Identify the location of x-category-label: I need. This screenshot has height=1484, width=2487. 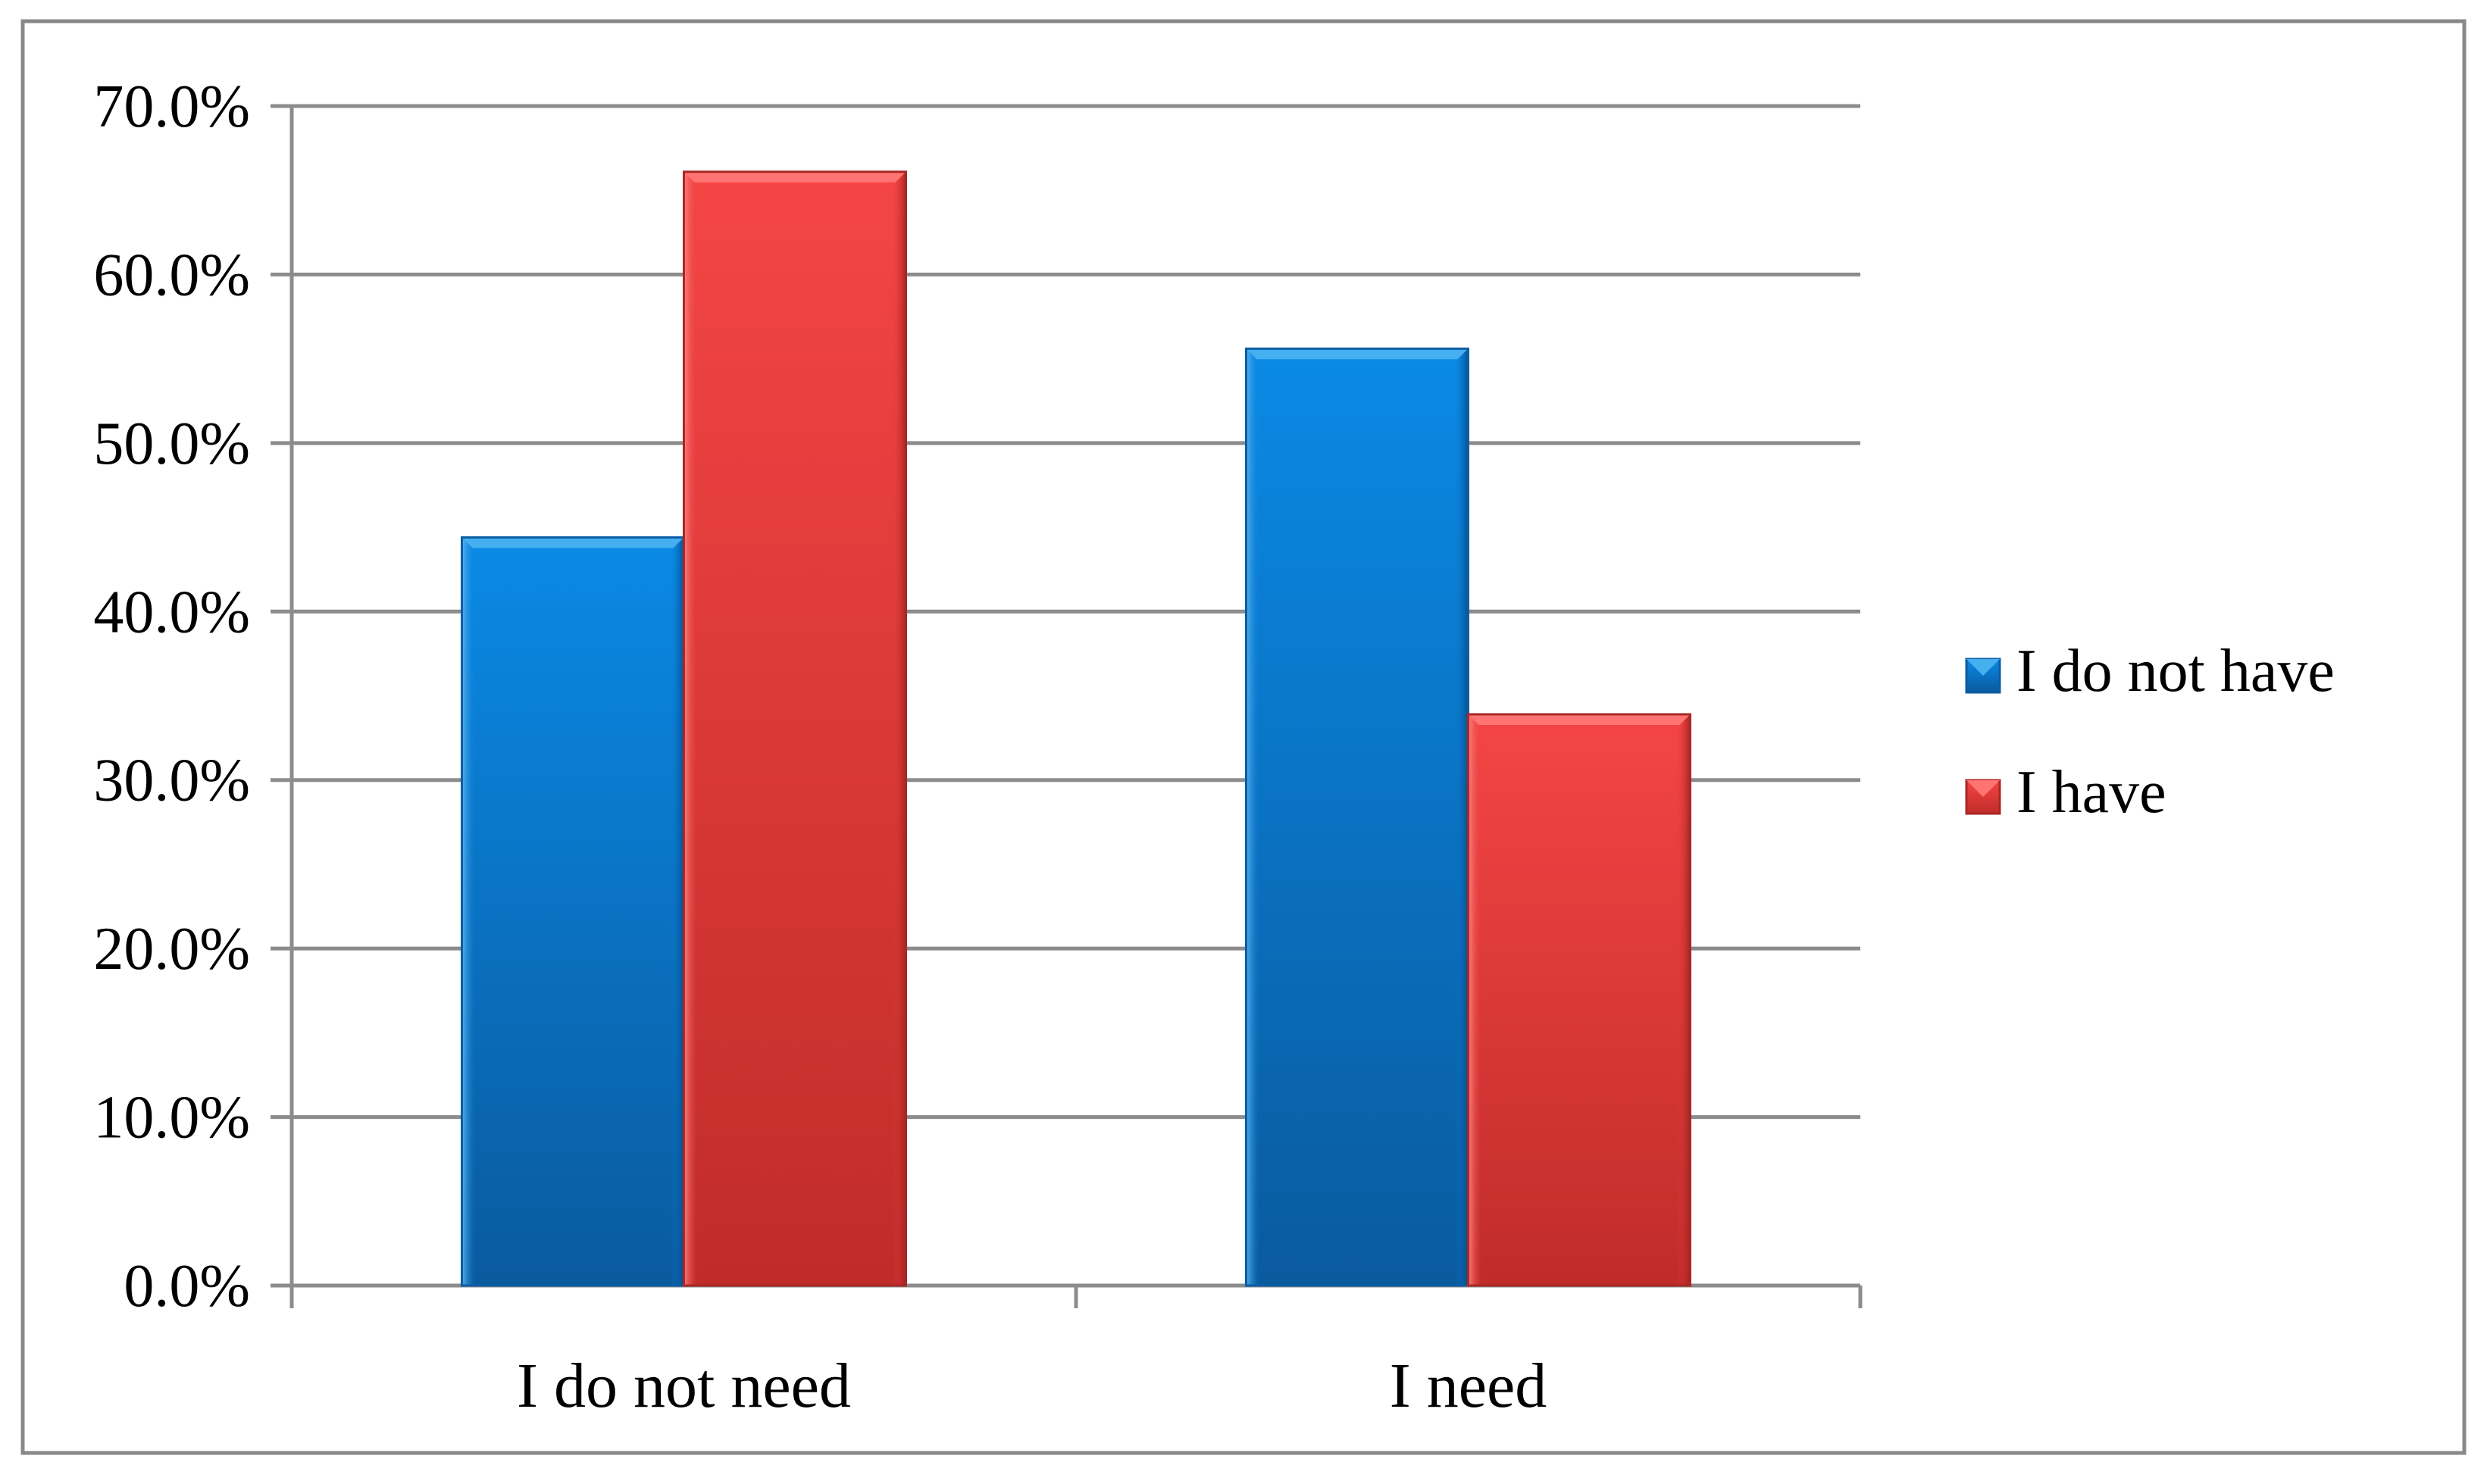
(1468, 1386).